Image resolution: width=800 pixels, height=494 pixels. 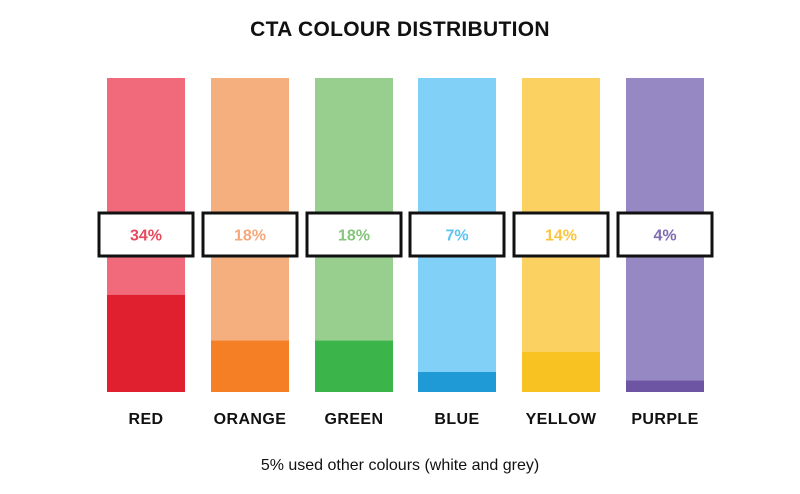 I want to click on data-label: 7%, so click(x=456, y=236).